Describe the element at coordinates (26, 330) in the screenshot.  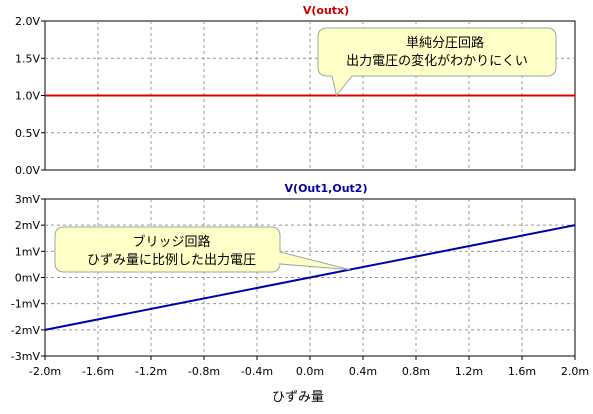
I see `y-tick-label: -2mV` at that location.